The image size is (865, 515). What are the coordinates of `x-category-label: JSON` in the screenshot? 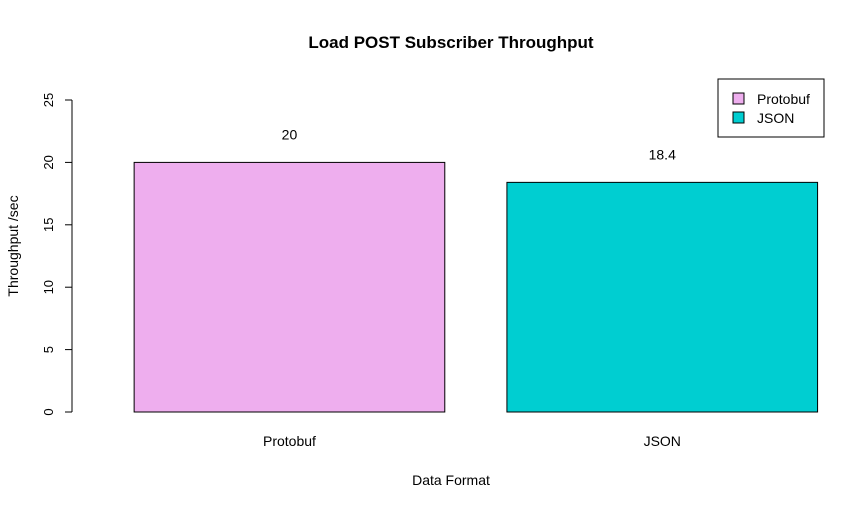 It's located at (662, 441).